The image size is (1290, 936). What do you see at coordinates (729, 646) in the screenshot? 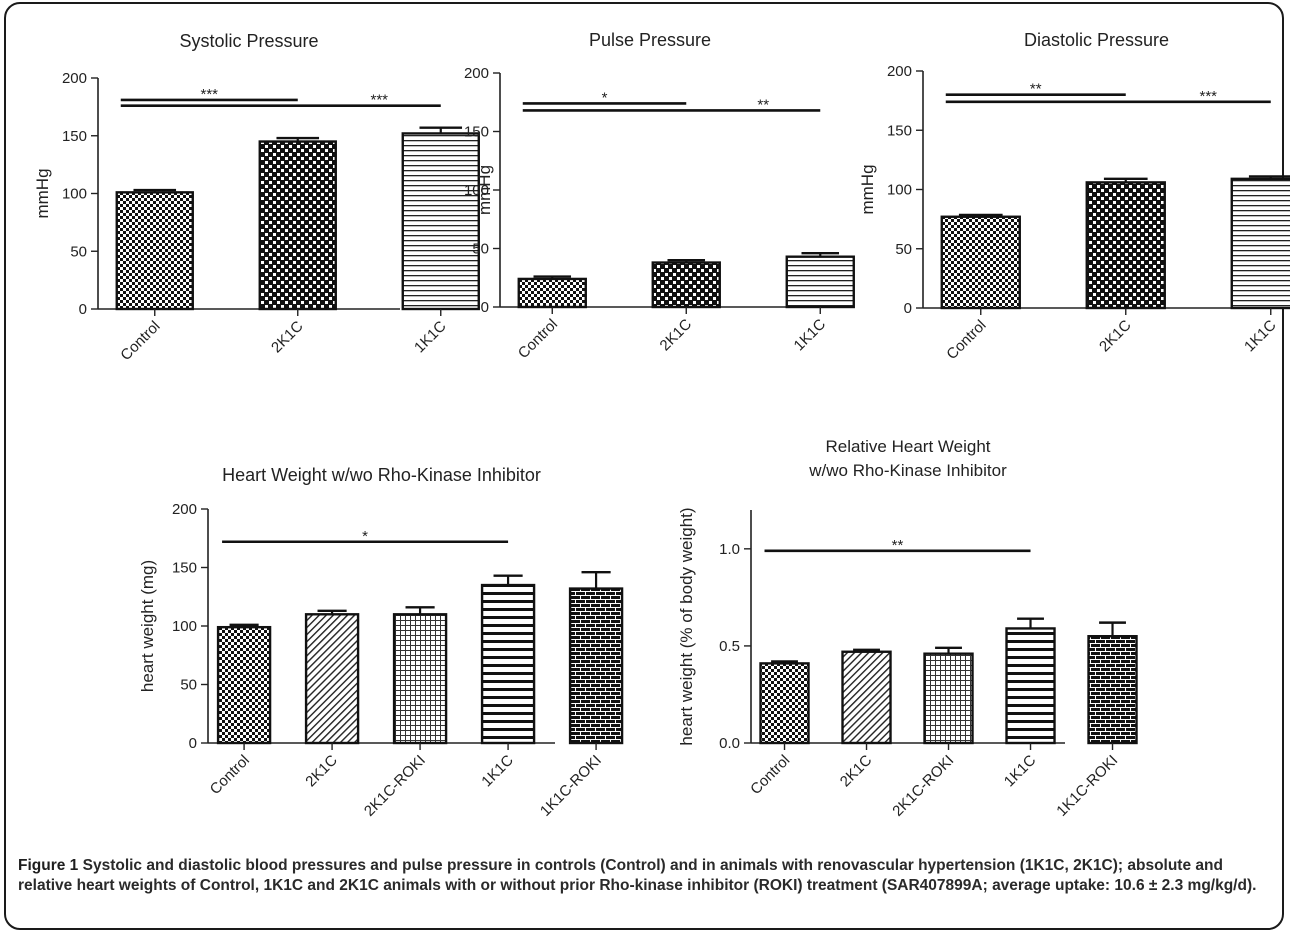
I see `y-tick-label: 0.5` at bounding box center [729, 646].